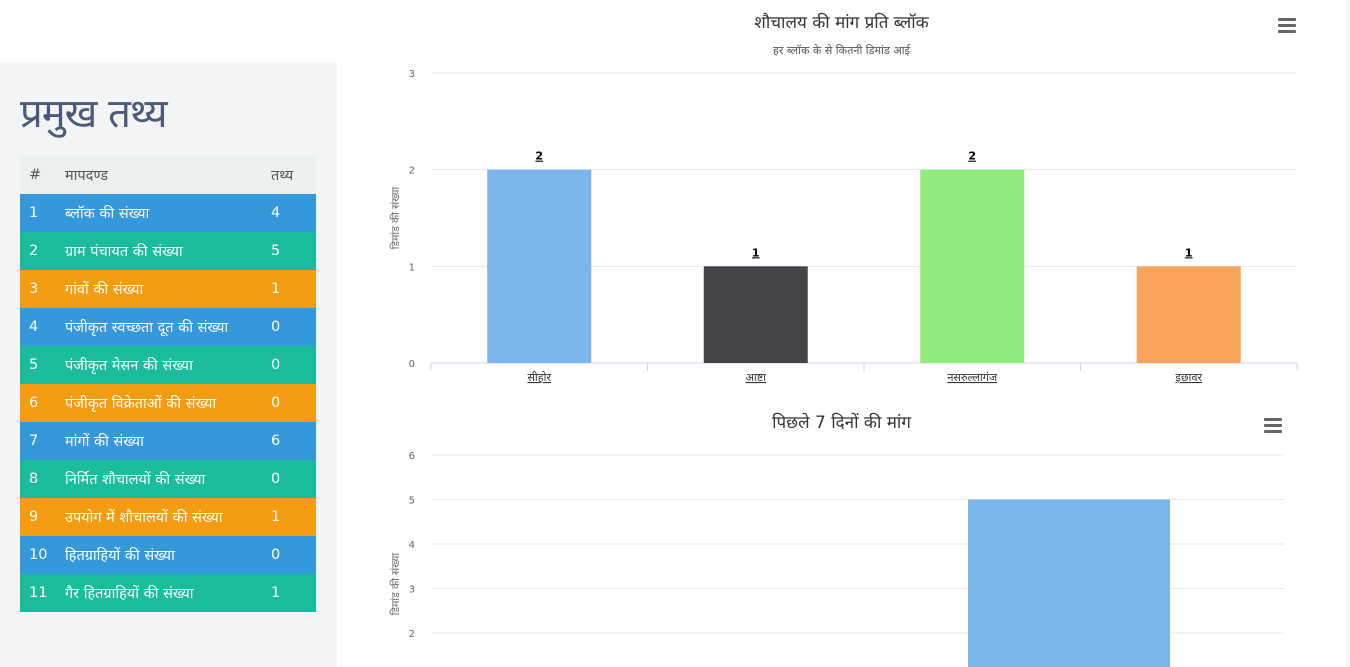 The height and width of the screenshot is (667, 1350). I want to click on table-row: 8 निर्मित शौचालयों की संख्या 0, so click(168, 479).